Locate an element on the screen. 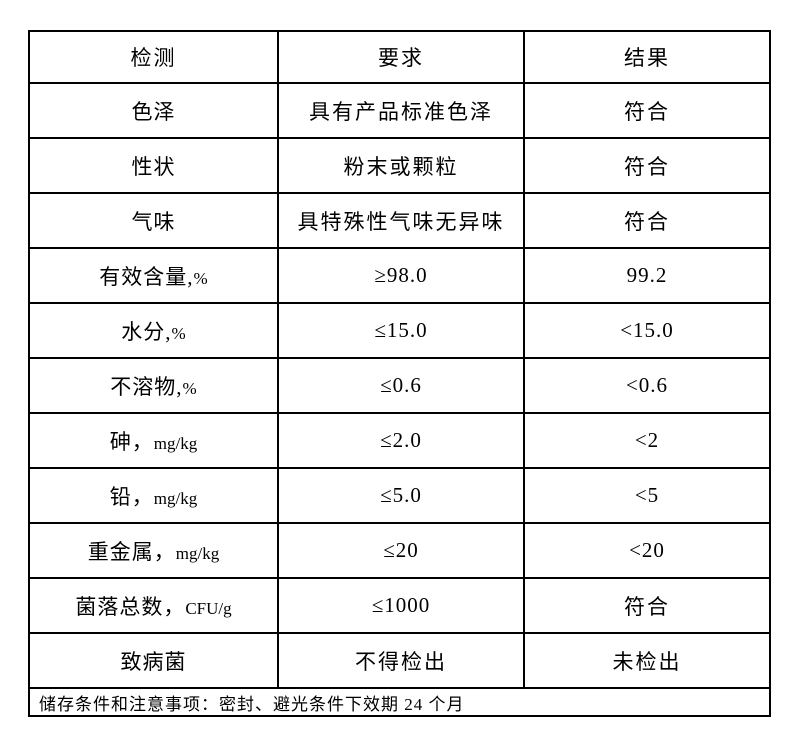  test-item-name: 砷， is located at coordinates (131, 441).